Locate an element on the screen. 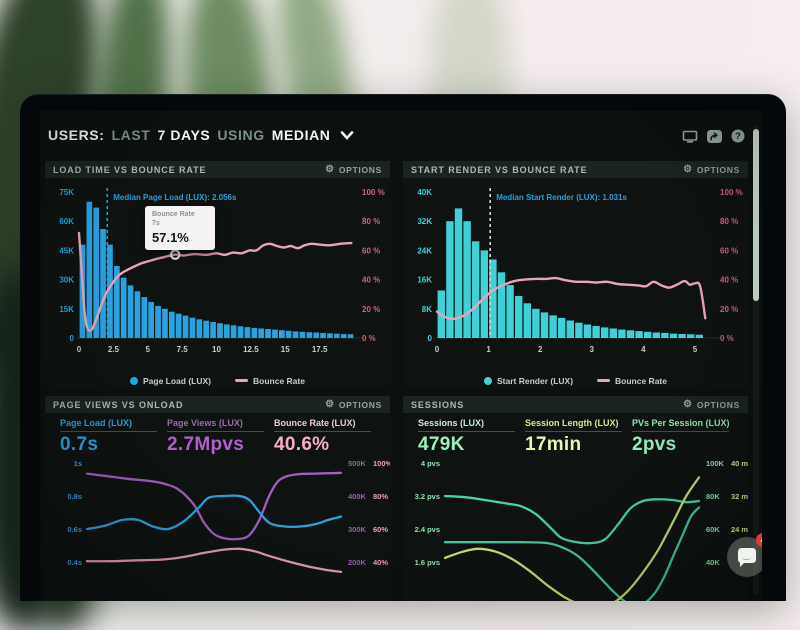 Image resolution: width=800 pixels, height=630 pixels. metric-label: PVs Per Session (LUX) is located at coordinates (681, 423).